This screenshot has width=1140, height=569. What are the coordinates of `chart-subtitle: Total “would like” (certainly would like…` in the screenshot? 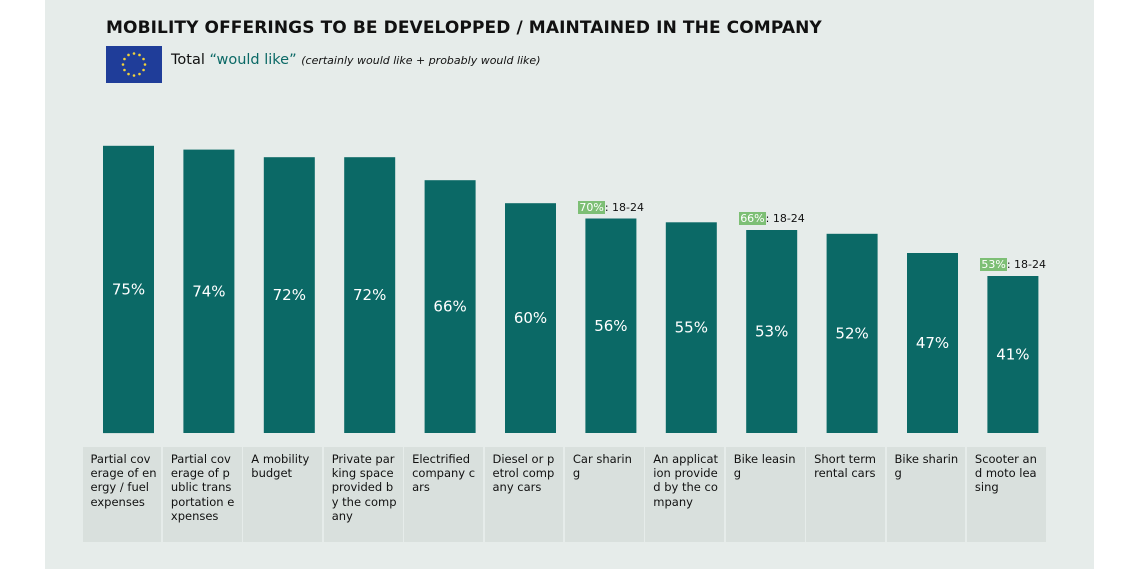 It's located at (355, 60).